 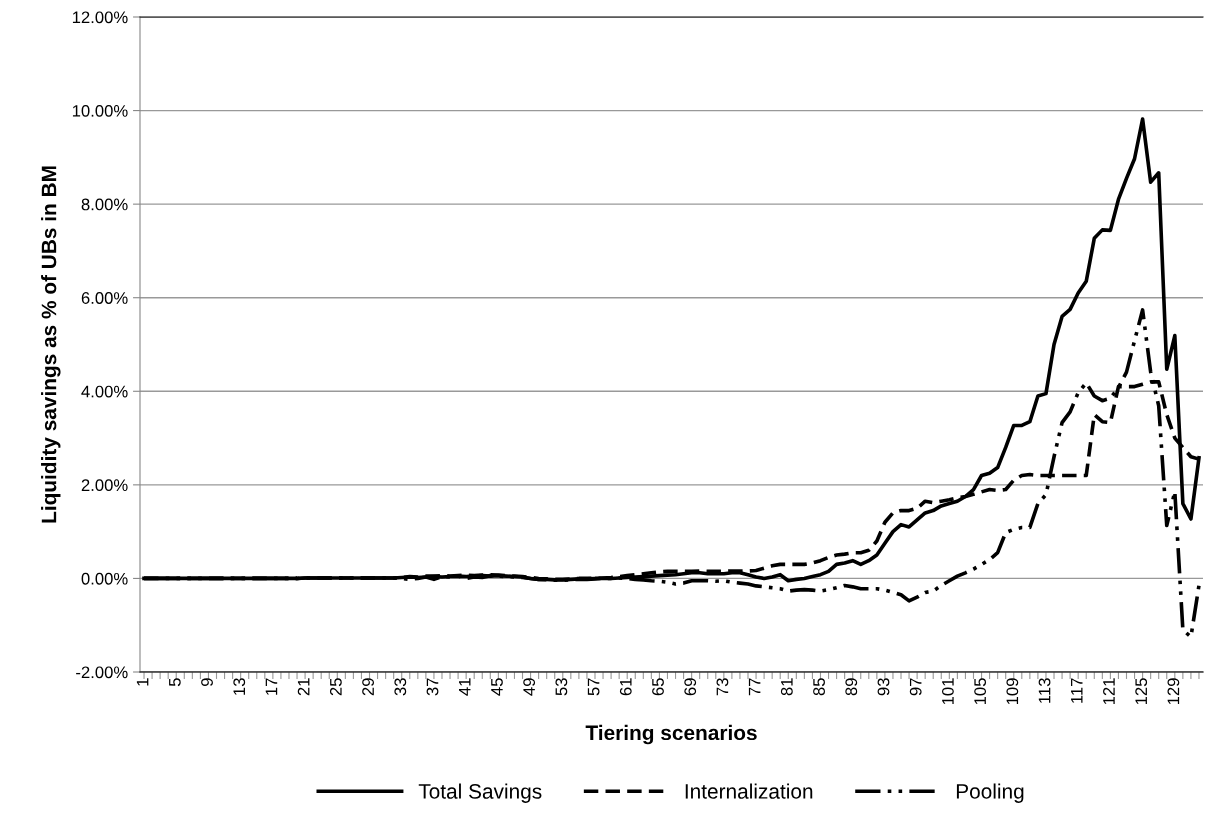 What do you see at coordinates (1044, 690) in the screenshot?
I see `x-tick-label: 113` at bounding box center [1044, 690].